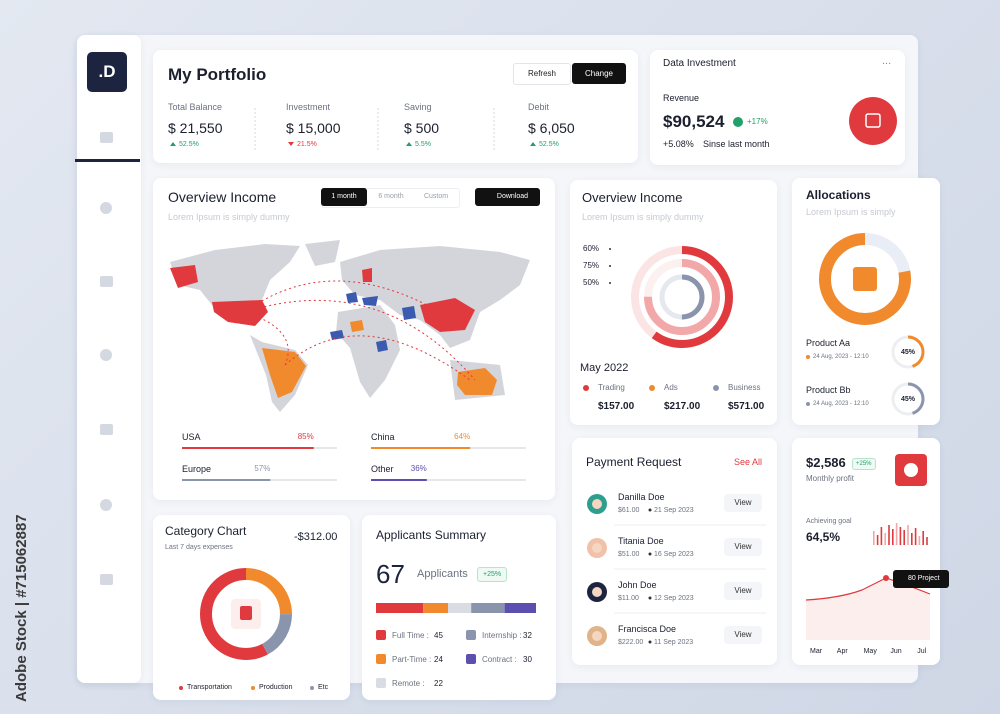  Describe the element at coordinates (870, 651) in the screenshot. I see `month-label: May` at that location.